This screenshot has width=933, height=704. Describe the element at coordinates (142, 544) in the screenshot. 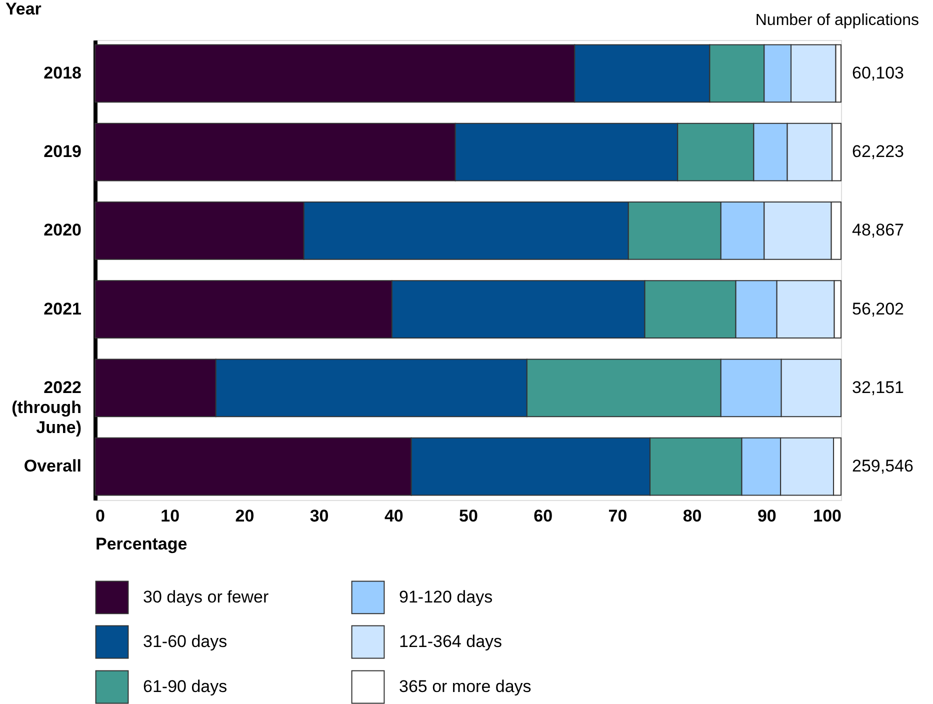

I see `x-axis-title: Percentage` at that location.